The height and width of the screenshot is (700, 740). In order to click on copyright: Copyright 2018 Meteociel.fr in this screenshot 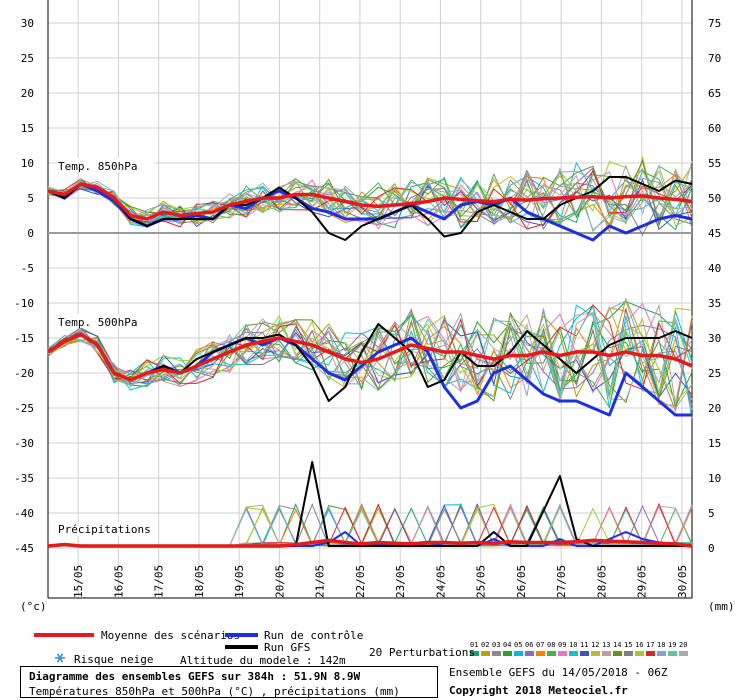, I will do `click(538, 690)`.